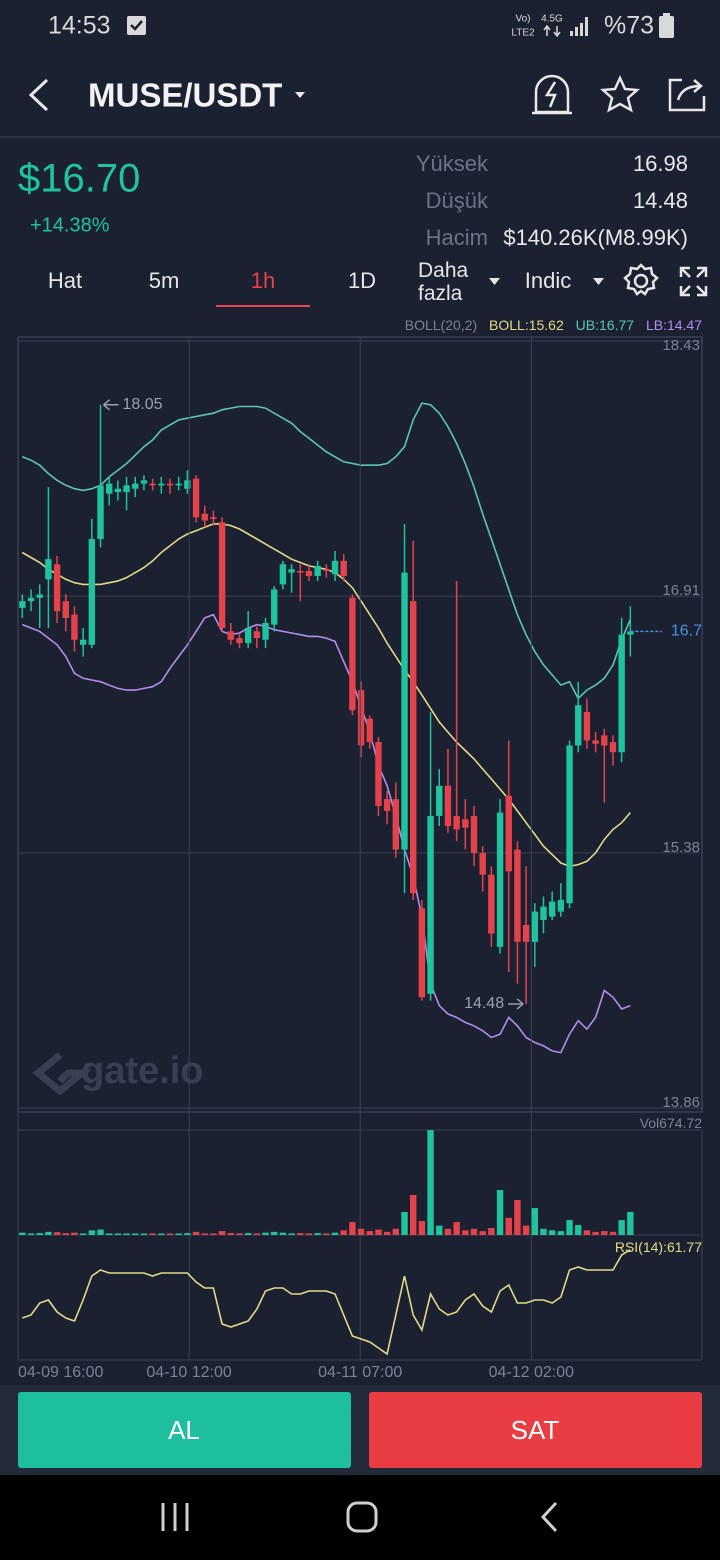 This screenshot has height=1560, width=720. I want to click on sell-button, so click(535, 1430).